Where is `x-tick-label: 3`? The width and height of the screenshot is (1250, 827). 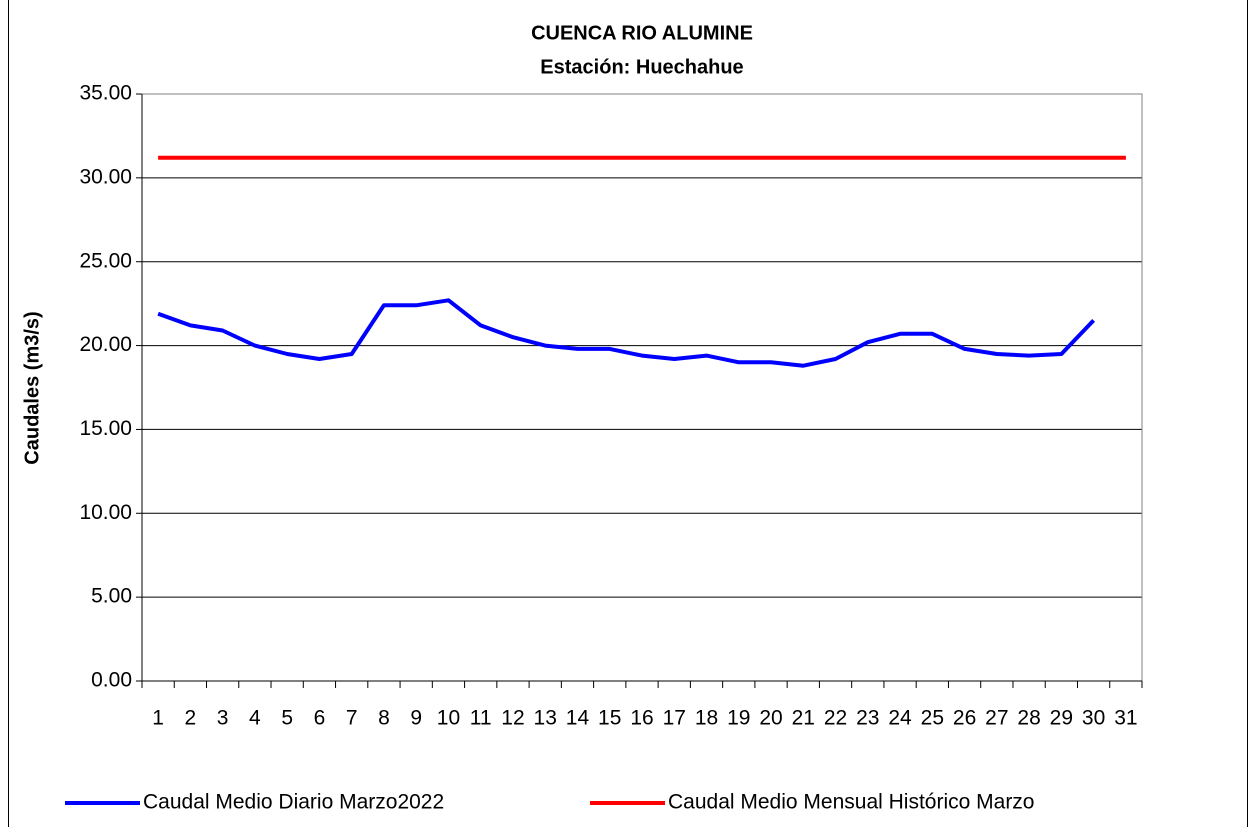
x-tick-label: 3 is located at coordinates (223, 718).